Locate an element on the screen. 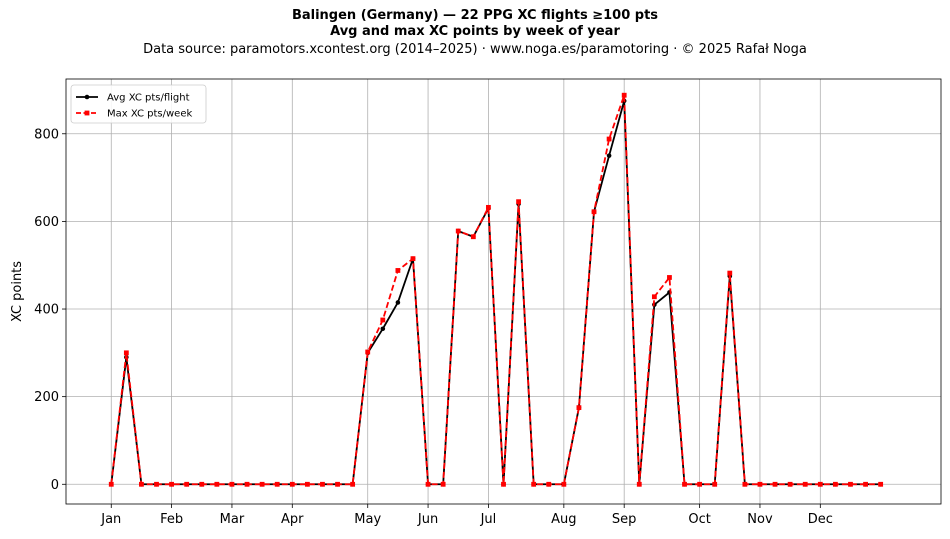  x-tick-label: Dec is located at coordinates (820, 519).